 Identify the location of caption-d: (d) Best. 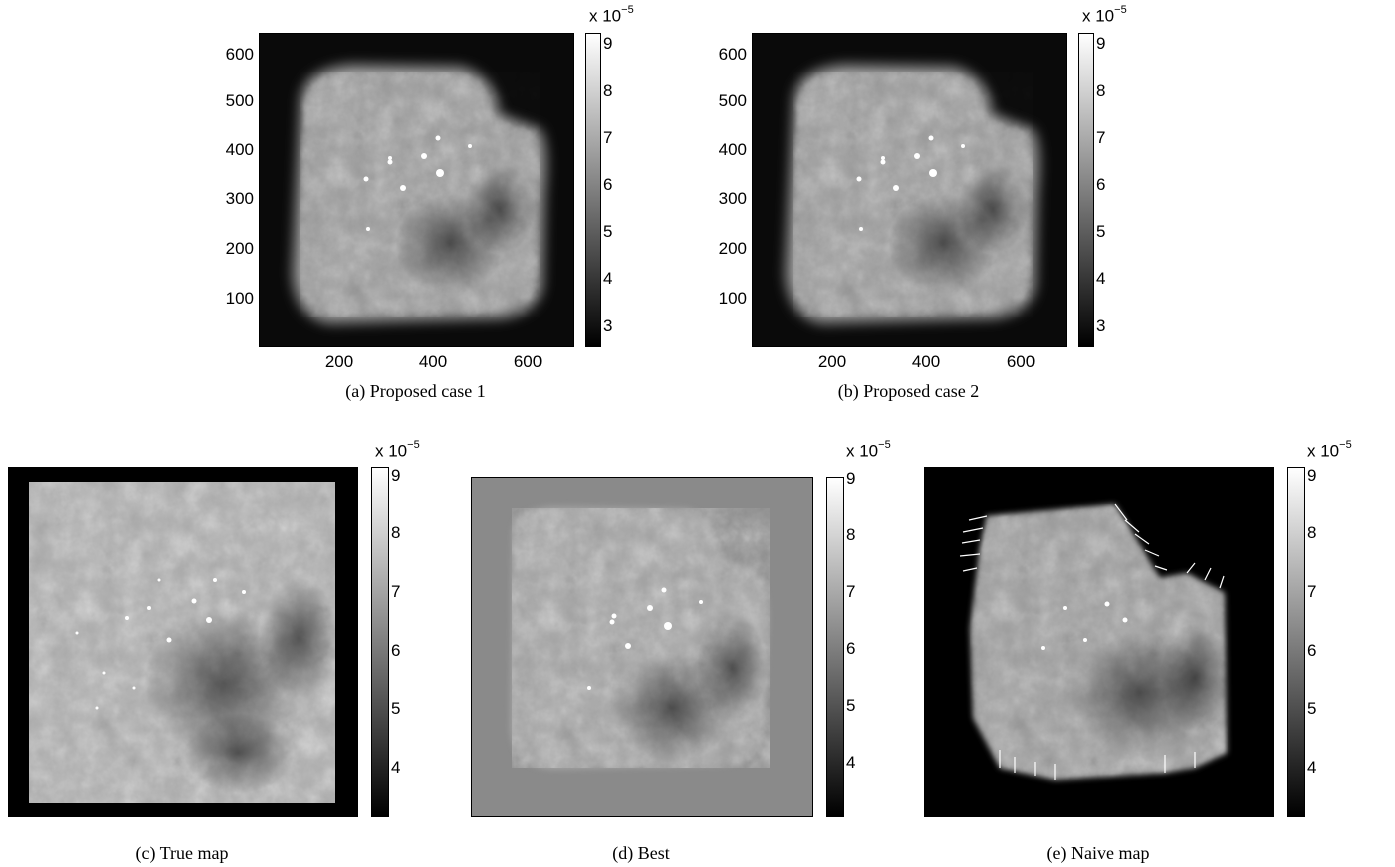
(641, 853).